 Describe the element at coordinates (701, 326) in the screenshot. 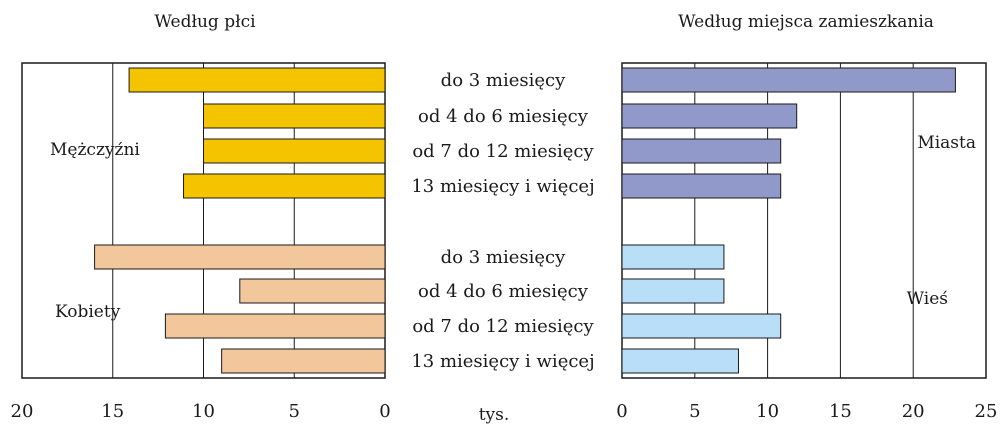

I see `bar-right-s1-c2` at that location.